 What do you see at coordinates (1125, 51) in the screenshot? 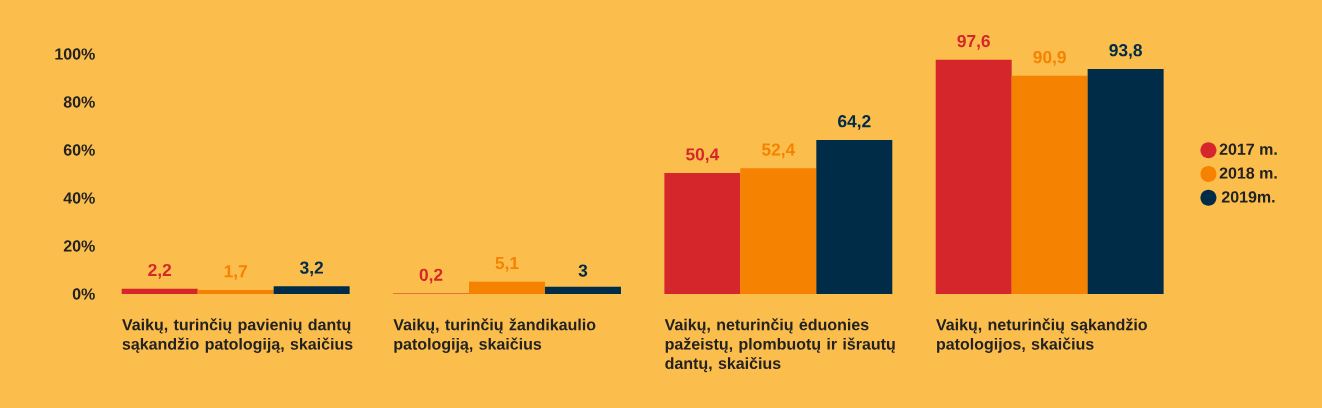
I see `data-label: 93,8` at bounding box center [1125, 51].